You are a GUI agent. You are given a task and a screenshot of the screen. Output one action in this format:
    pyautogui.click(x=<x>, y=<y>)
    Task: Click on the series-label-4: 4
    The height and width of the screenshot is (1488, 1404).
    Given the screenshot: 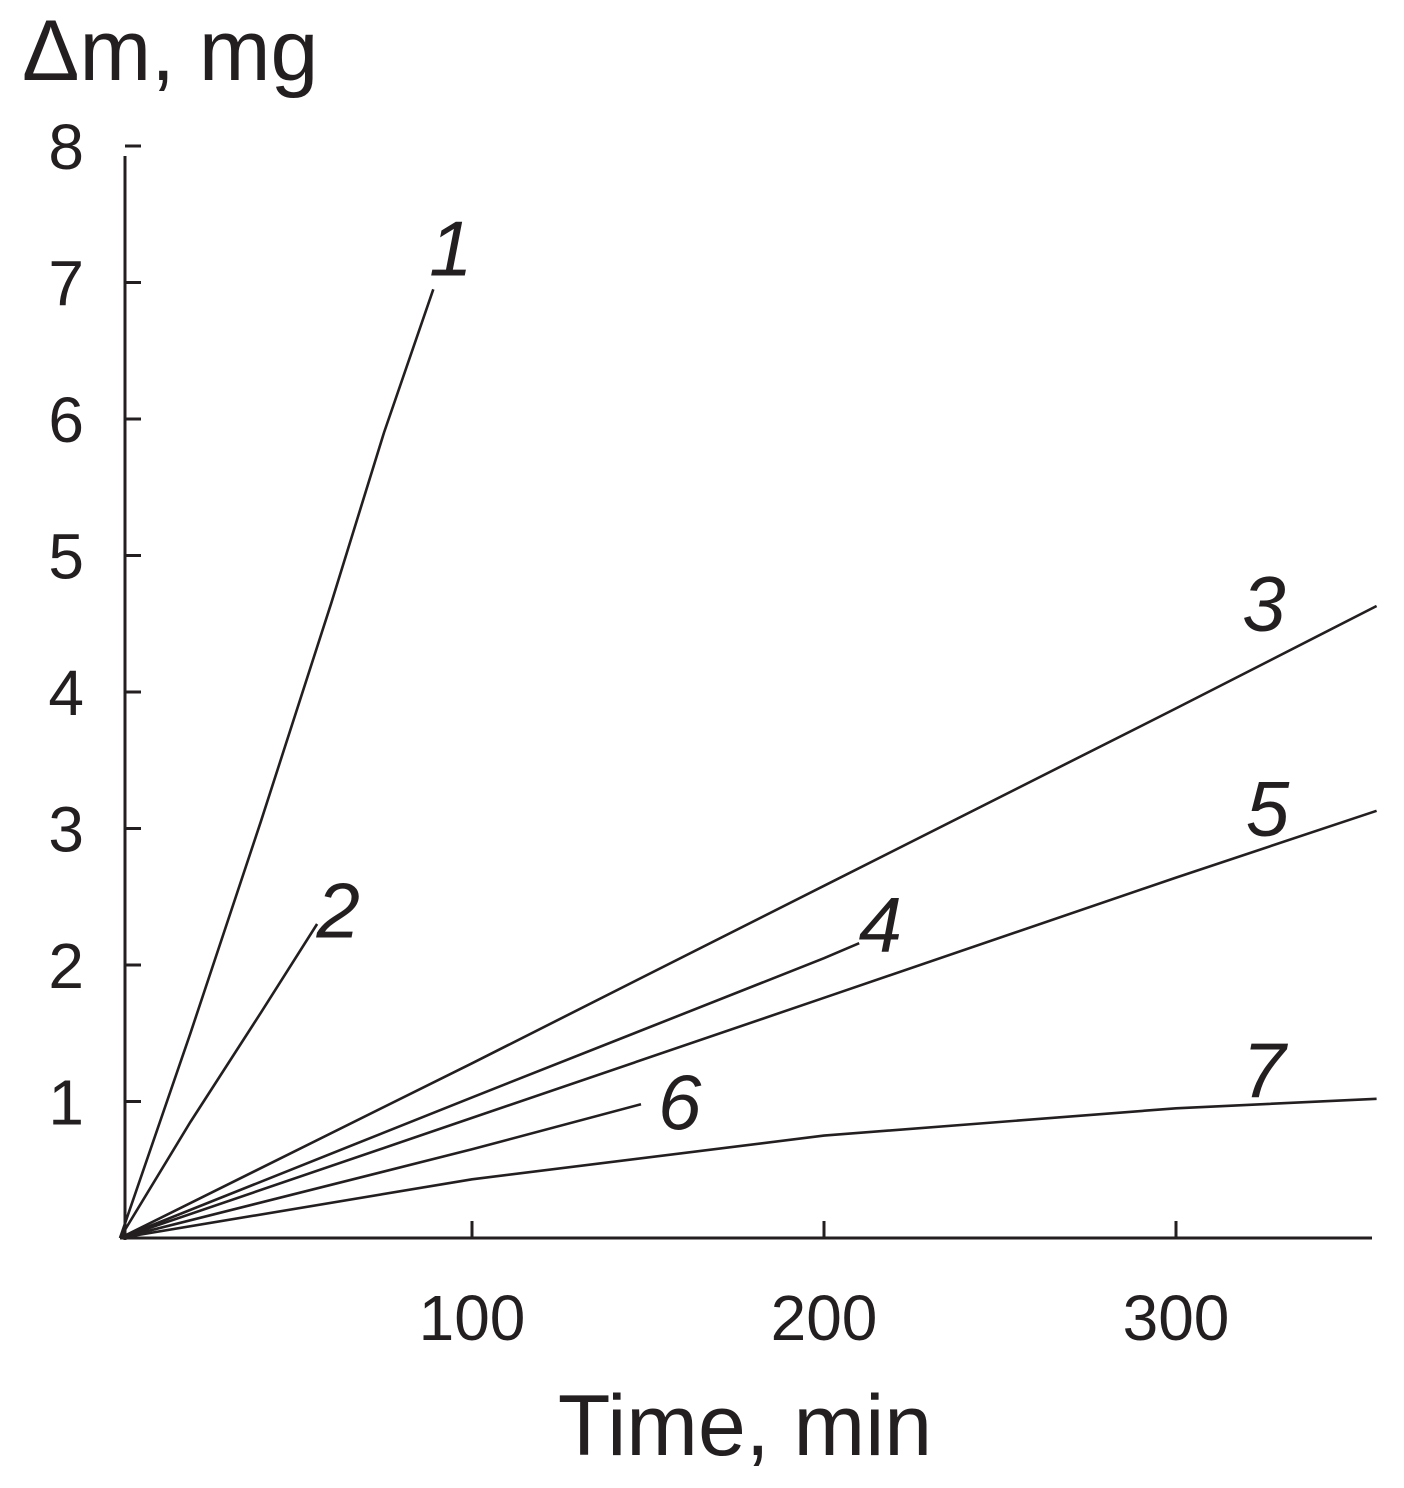 What is the action you would take?
    pyautogui.click(x=880, y=924)
    